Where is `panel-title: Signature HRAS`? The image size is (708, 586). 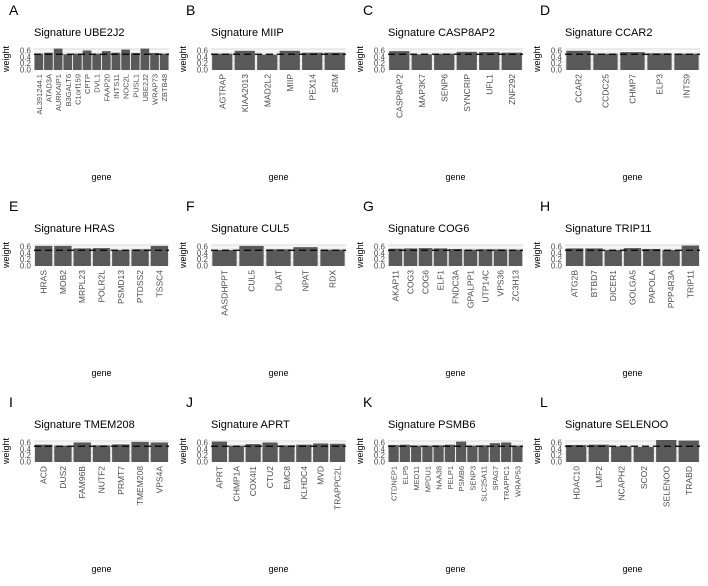 panel-title: Signature HRAS is located at coordinates (74, 229).